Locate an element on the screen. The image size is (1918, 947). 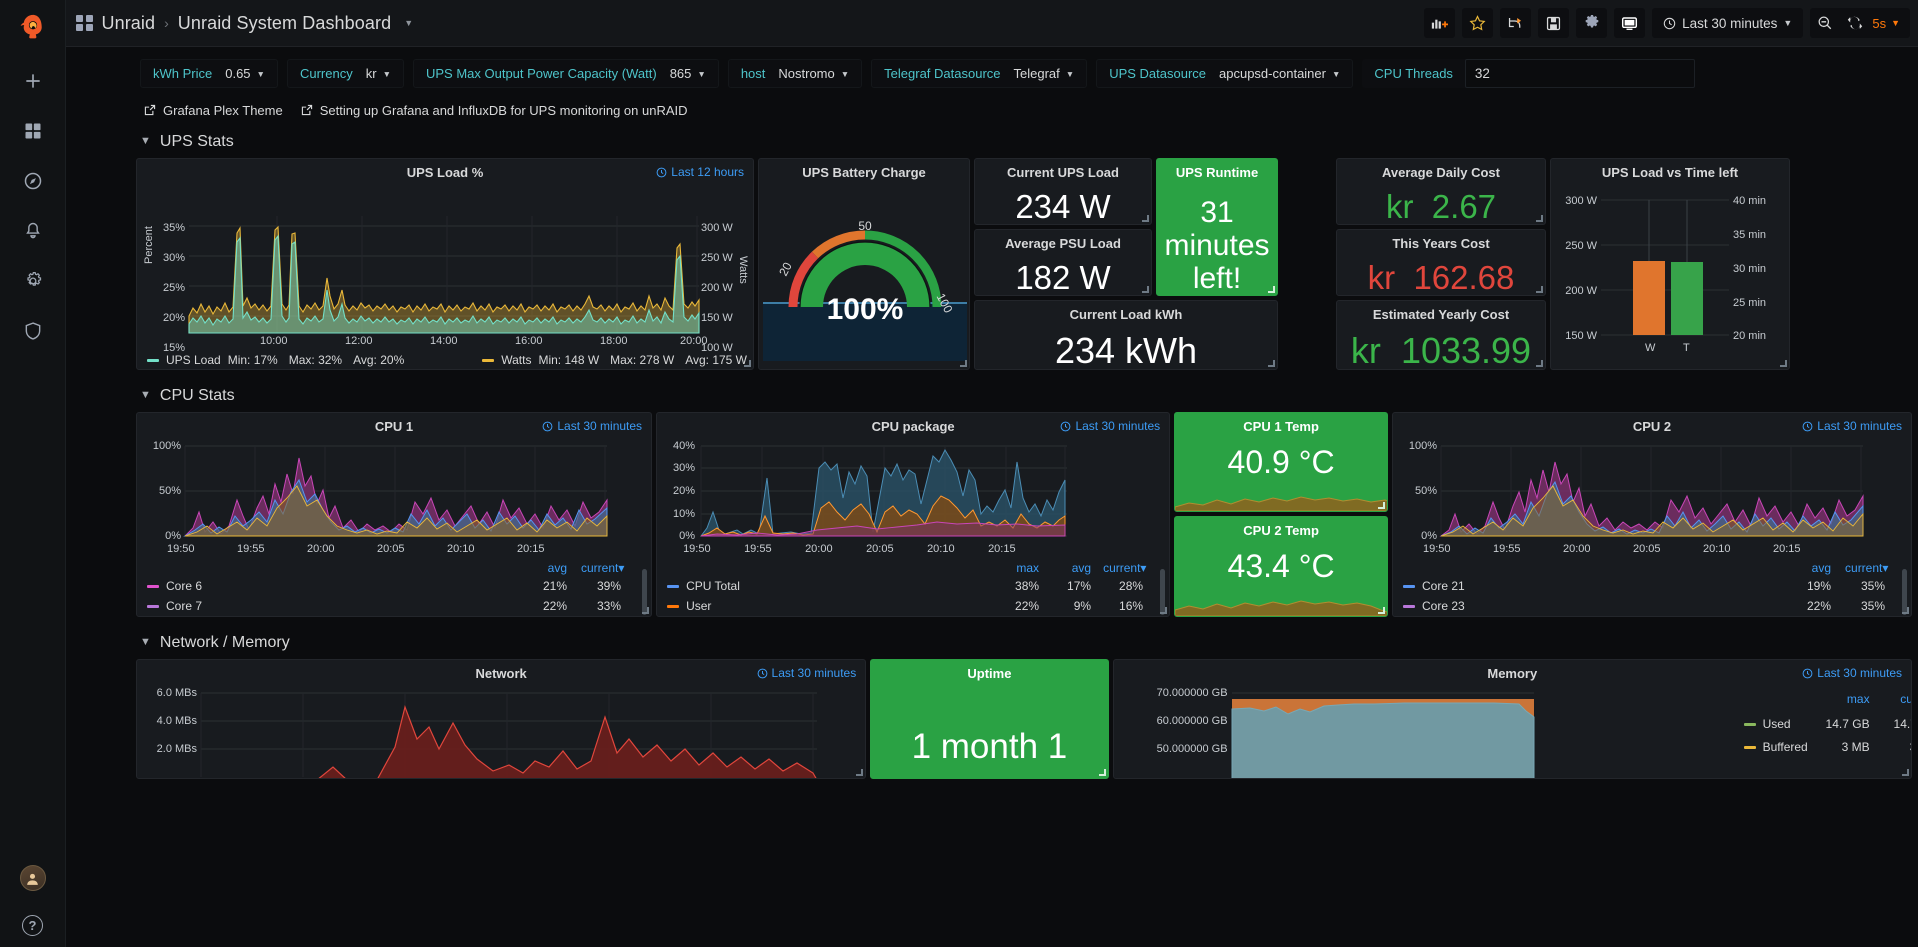
panel-average-psu-load: Average PSU Load 182 W is located at coordinates (1063, 262).